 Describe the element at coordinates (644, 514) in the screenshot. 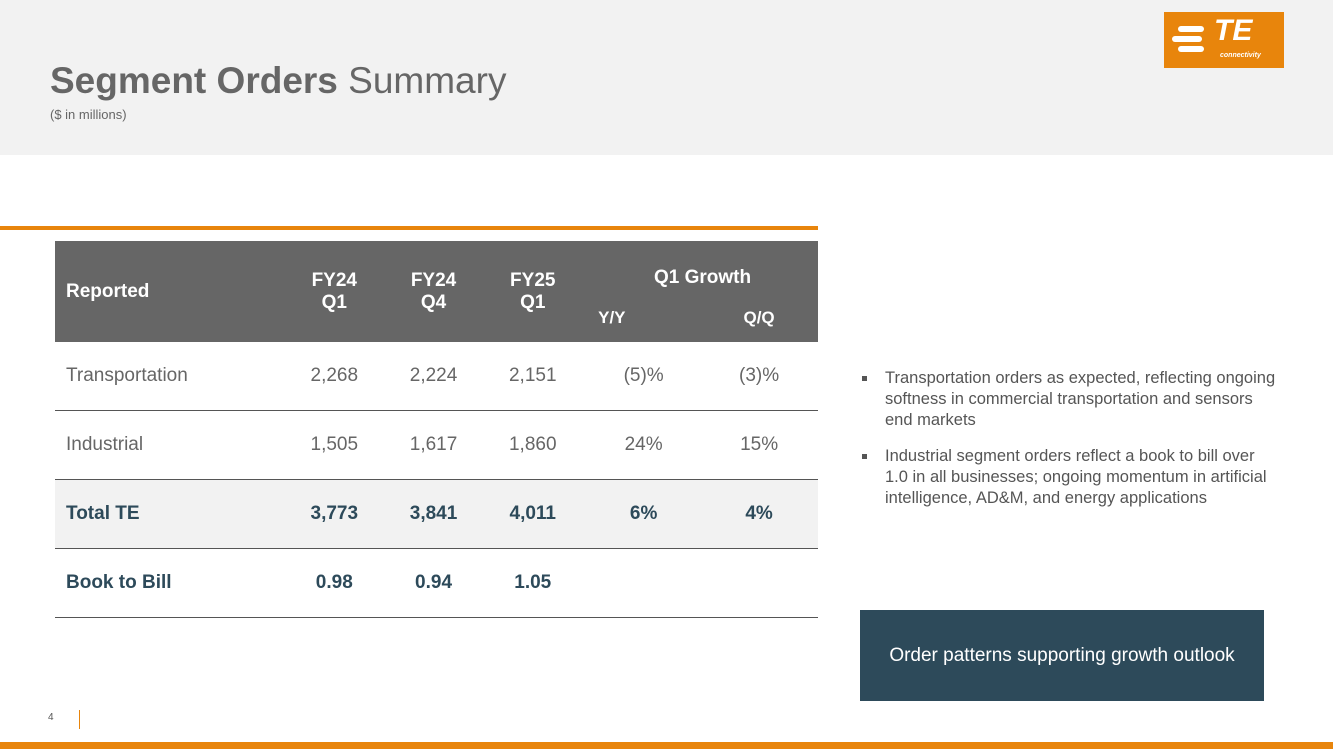

I see `table-cell: 6%` at that location.